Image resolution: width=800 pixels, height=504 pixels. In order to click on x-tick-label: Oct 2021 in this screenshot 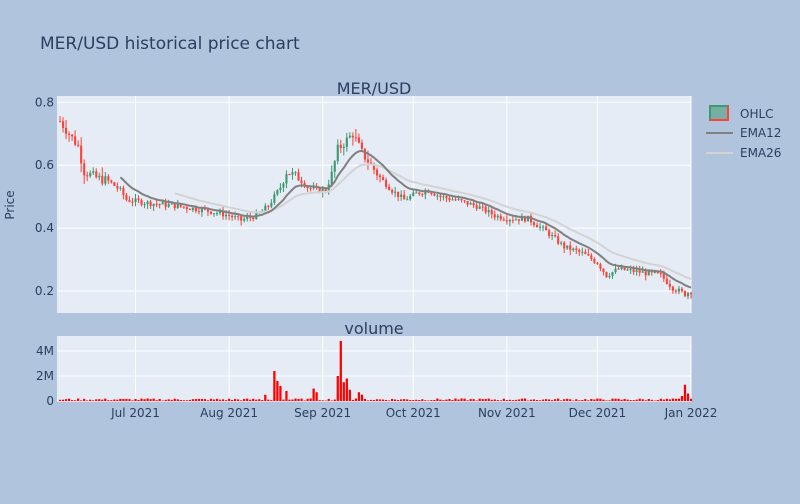, I will do `click(413, 413)`.